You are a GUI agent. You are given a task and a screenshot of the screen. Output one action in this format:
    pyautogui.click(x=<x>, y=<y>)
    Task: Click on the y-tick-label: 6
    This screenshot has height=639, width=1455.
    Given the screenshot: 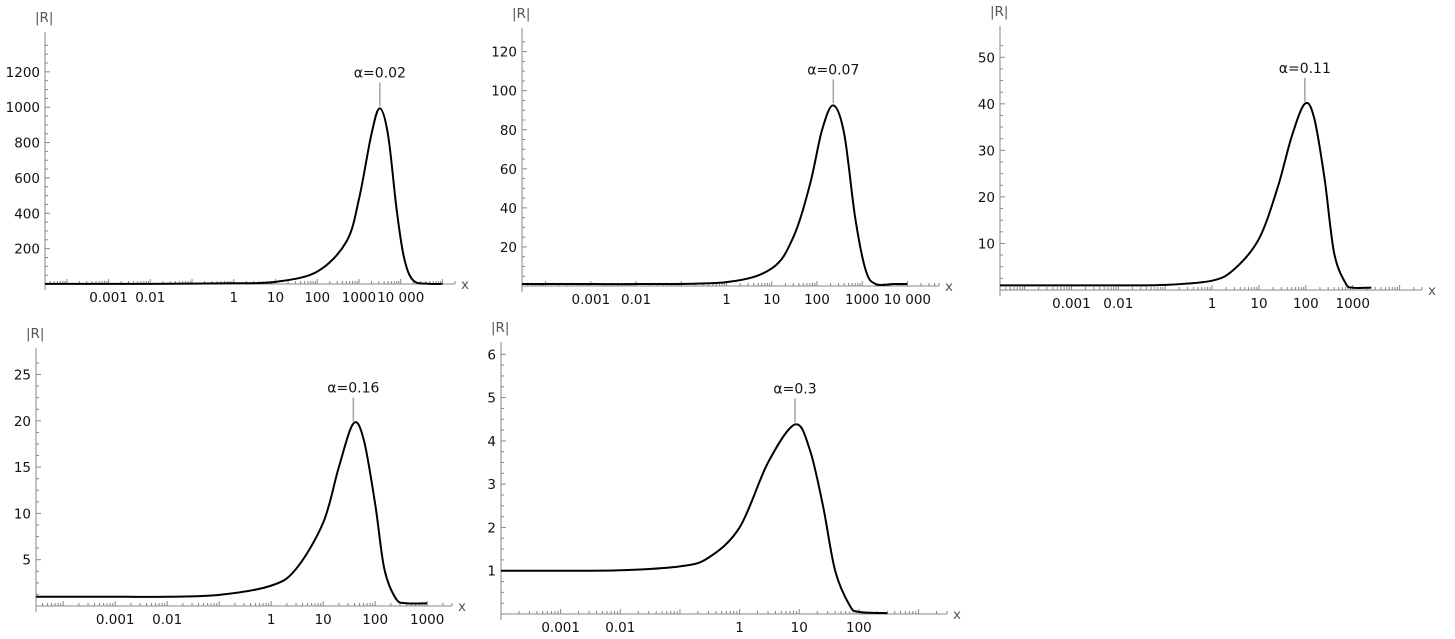 What is the action you would take?
    pyautogui.click(x=491, y=355)
    